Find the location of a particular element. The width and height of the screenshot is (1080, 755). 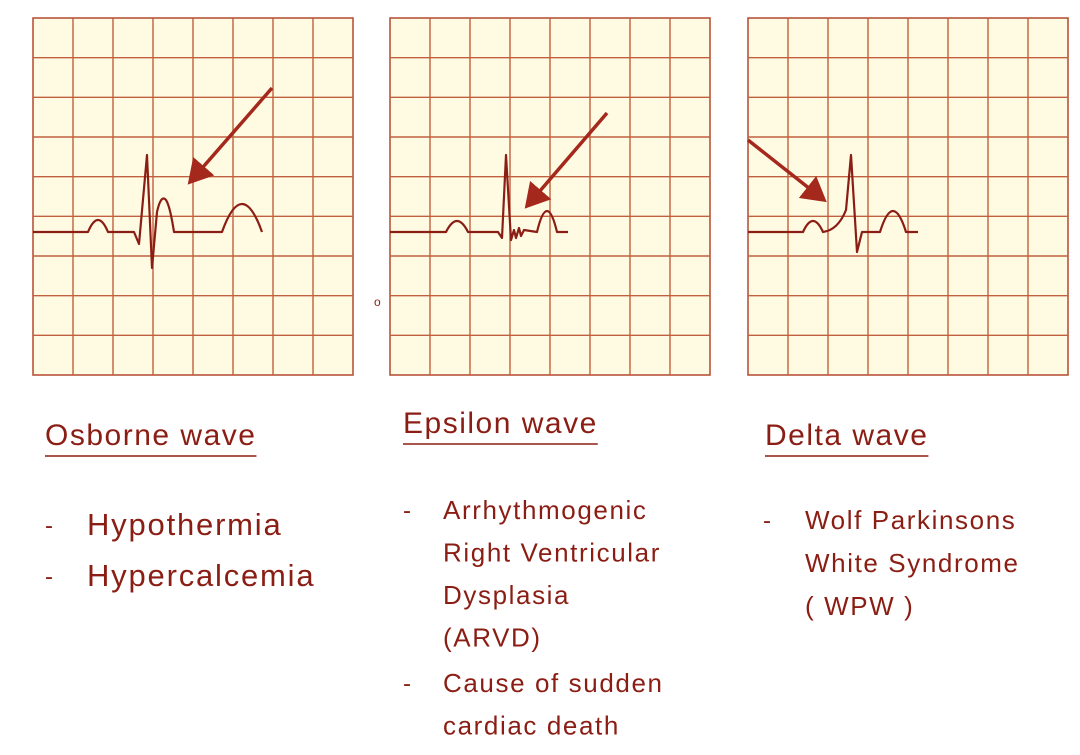

item-line: White Syndrome is located at coordinates (912, 563).